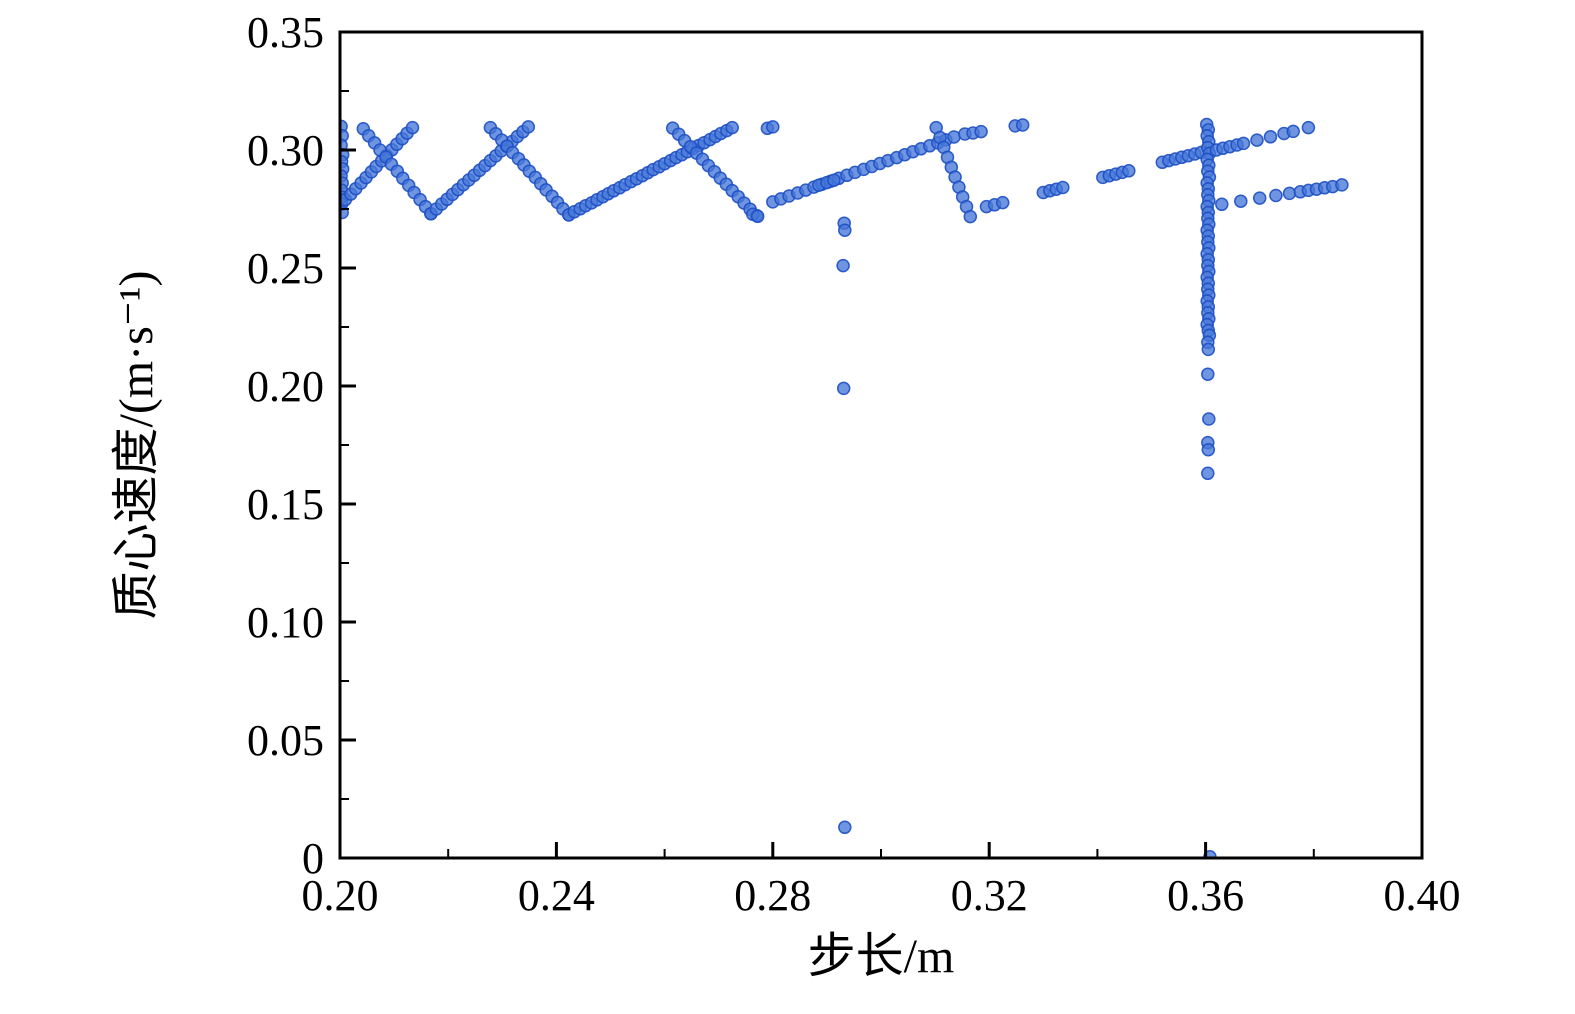 This screenshot has width=1575, height=1014. Describe the element at coordinates (285, 386) in the screenshot. I see `y-tick-label: 0.20` at that location.